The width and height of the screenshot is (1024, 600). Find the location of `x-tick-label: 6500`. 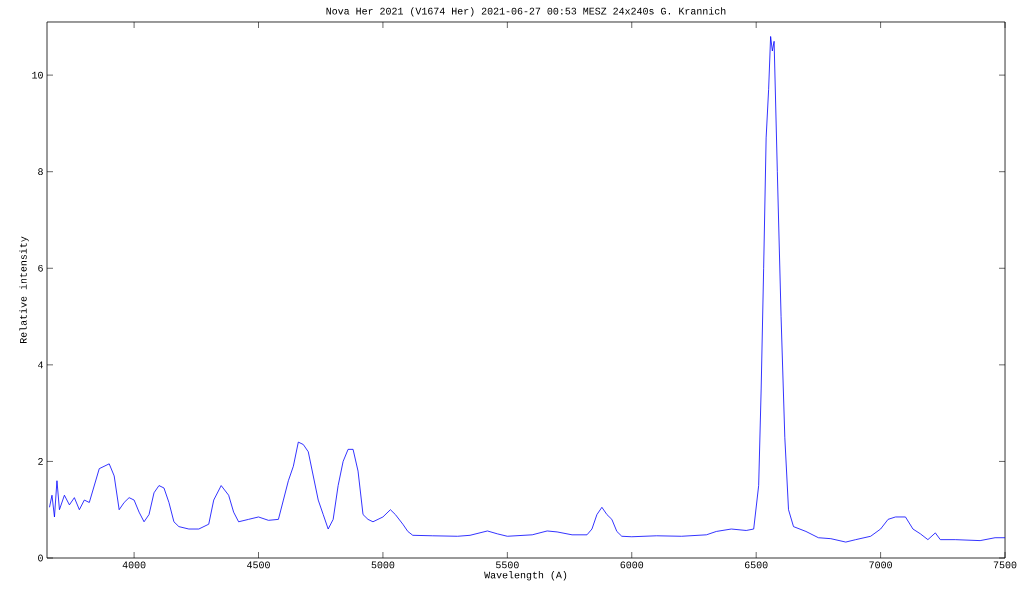

x-tick-label: 6500 is located at coordinates (756, 565).